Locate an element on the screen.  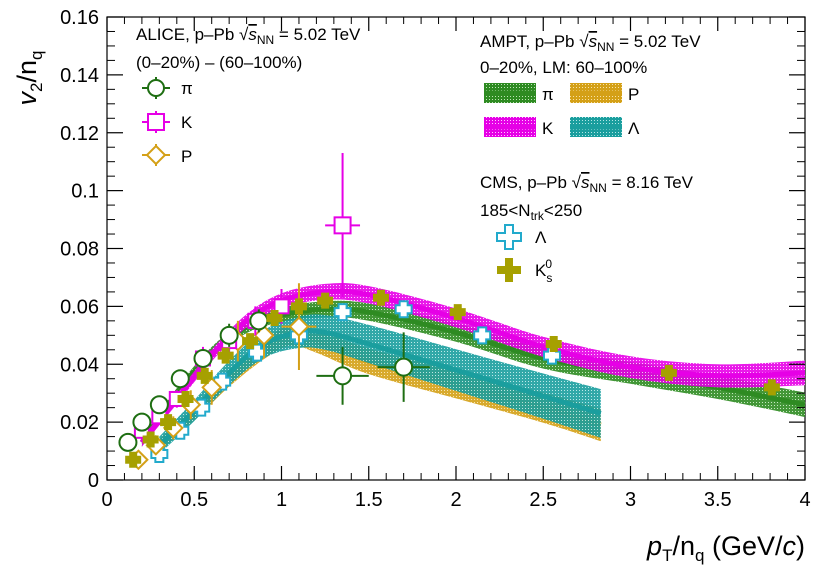
legend-ampt-centrality: 0–20%, LM: 60–100% is located at coordinates (563, 67).